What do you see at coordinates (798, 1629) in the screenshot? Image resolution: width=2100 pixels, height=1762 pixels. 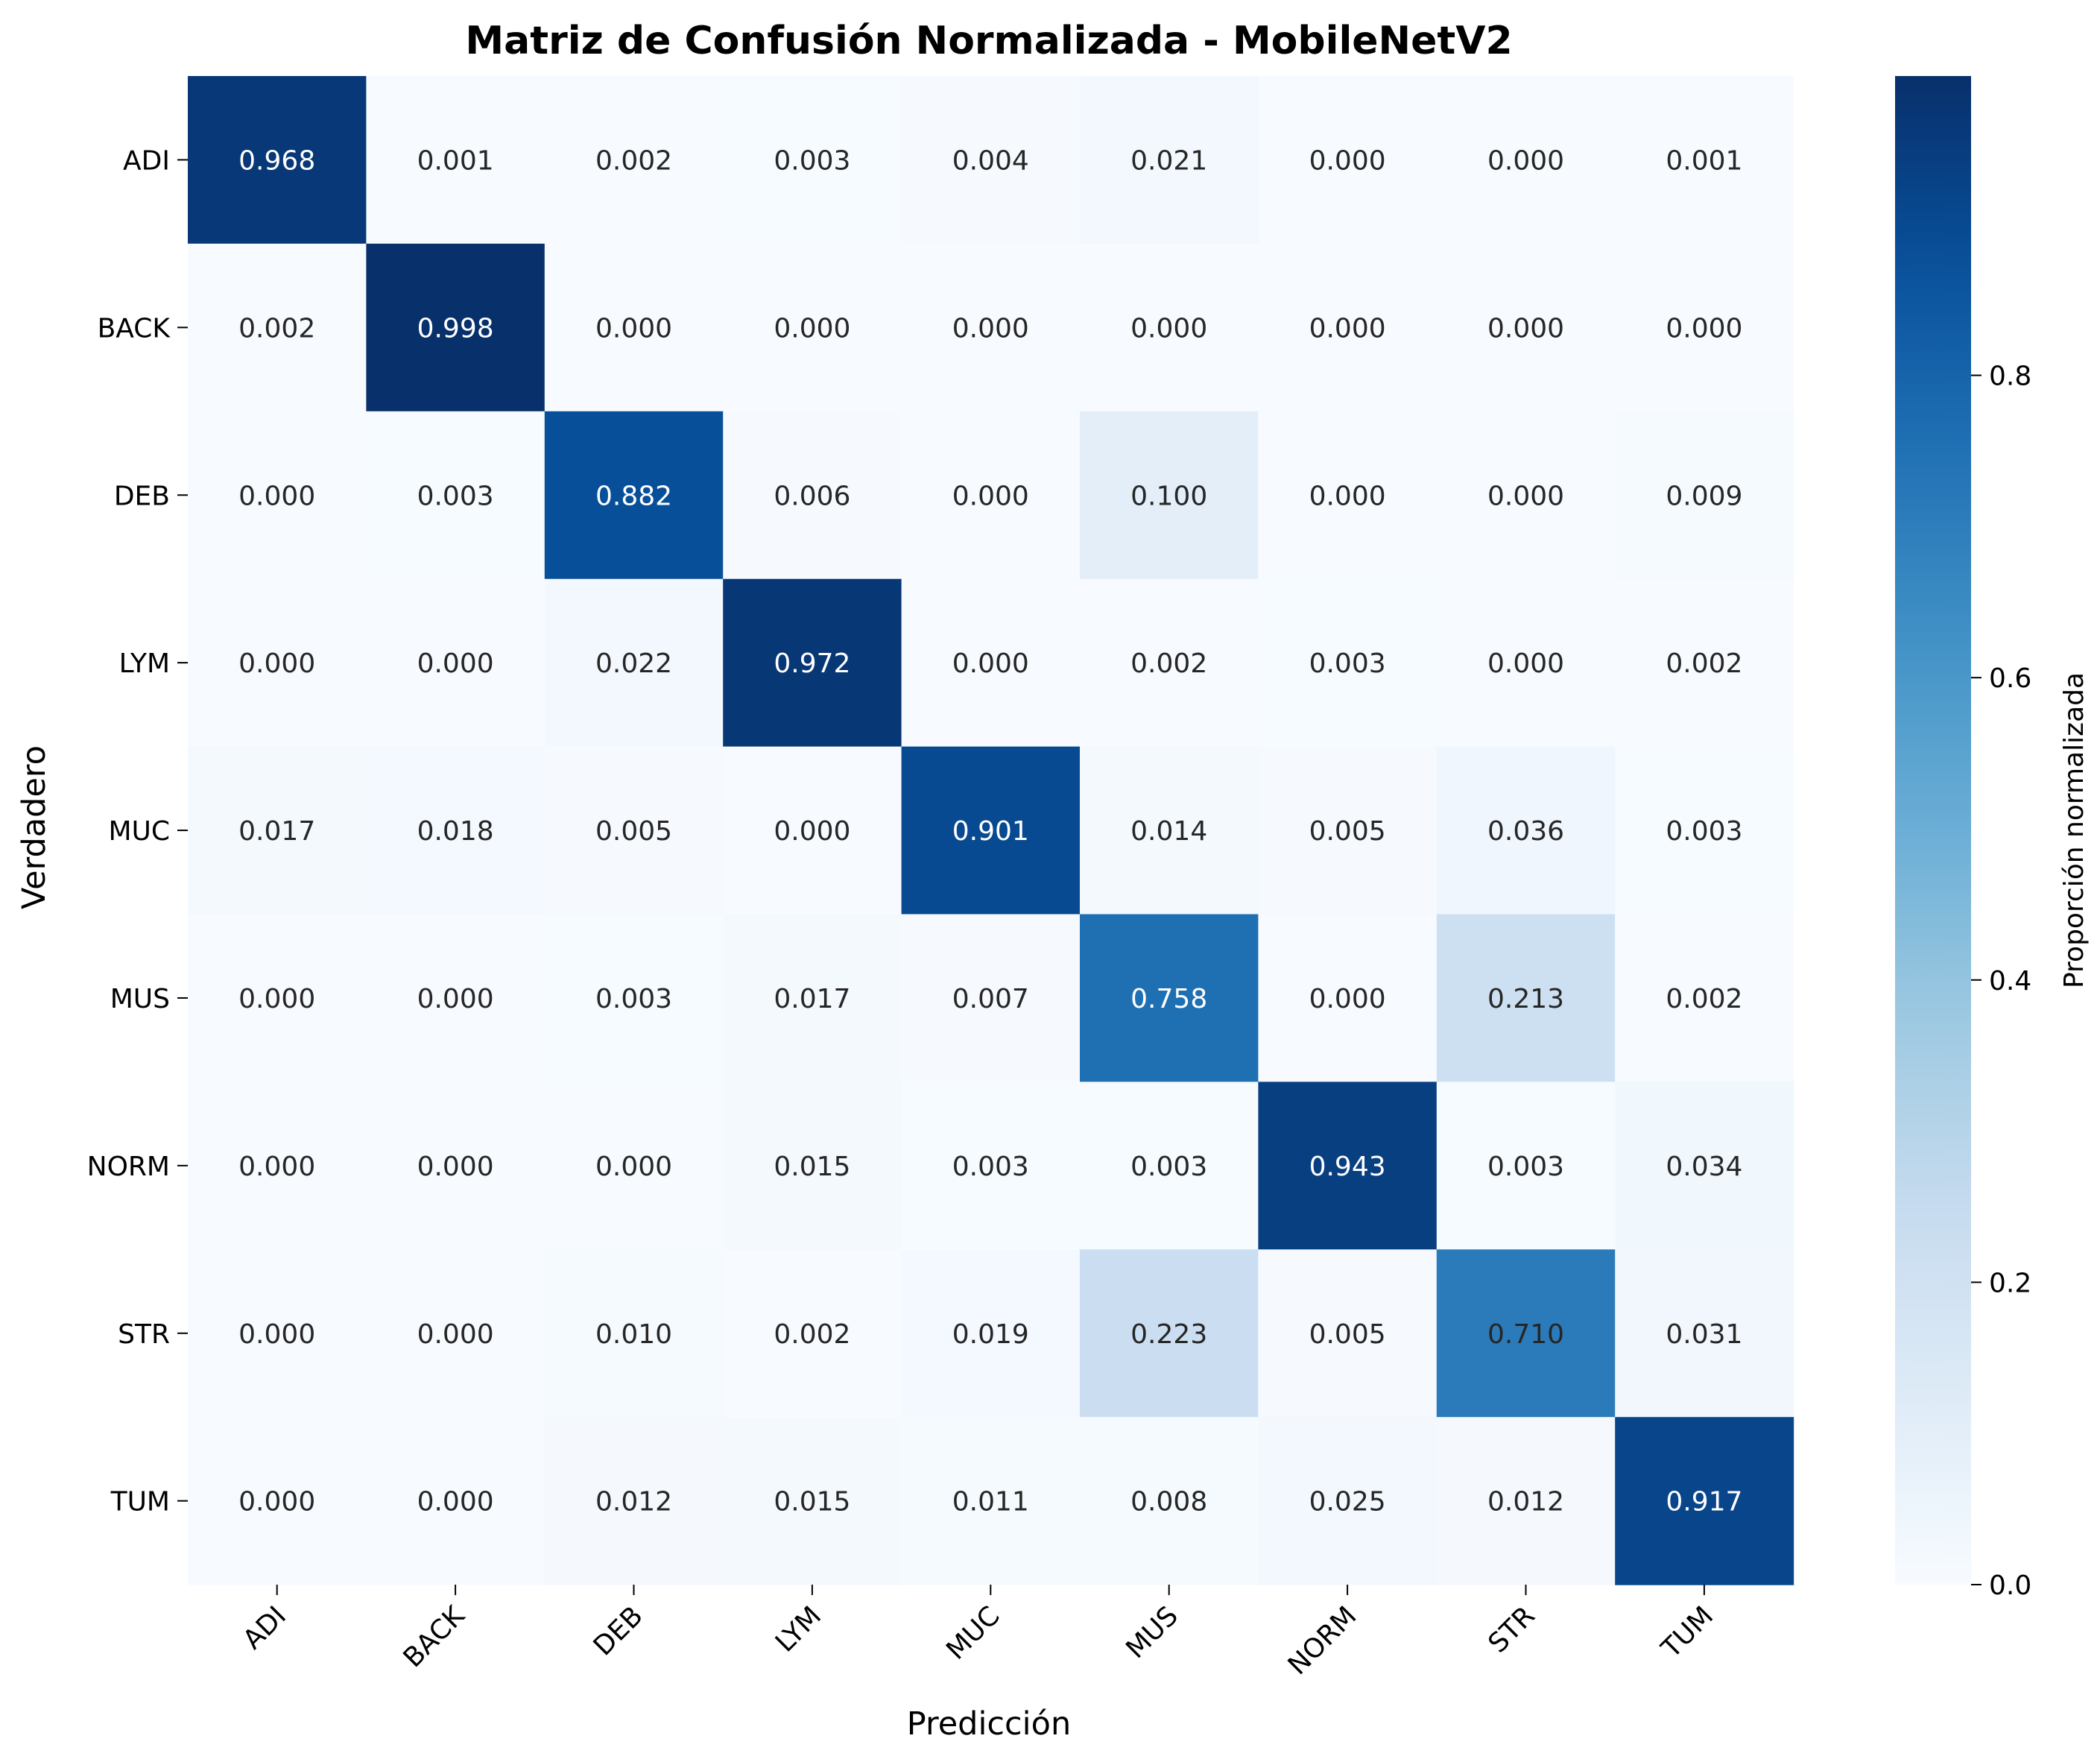 I see `x-tick-label: LYM` at bounding box center [798, 1629].